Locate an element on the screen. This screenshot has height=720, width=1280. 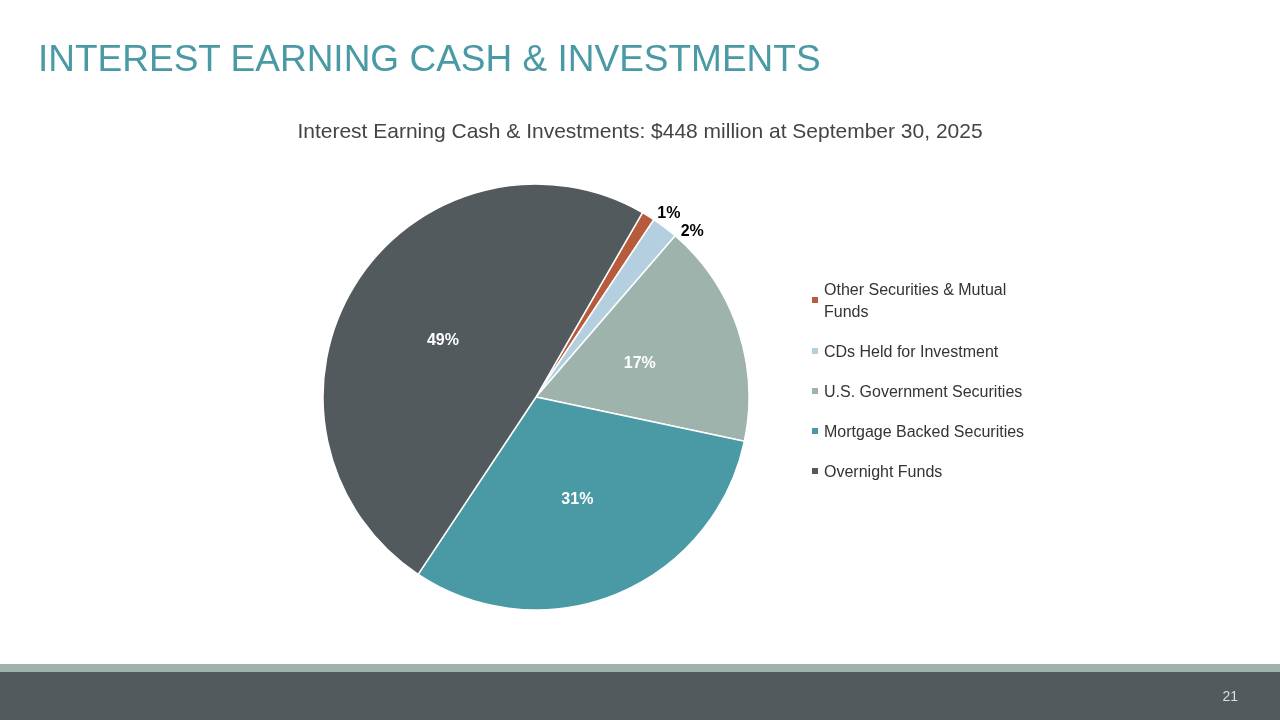
data-label: 49% is located at coordinates (442, 339).